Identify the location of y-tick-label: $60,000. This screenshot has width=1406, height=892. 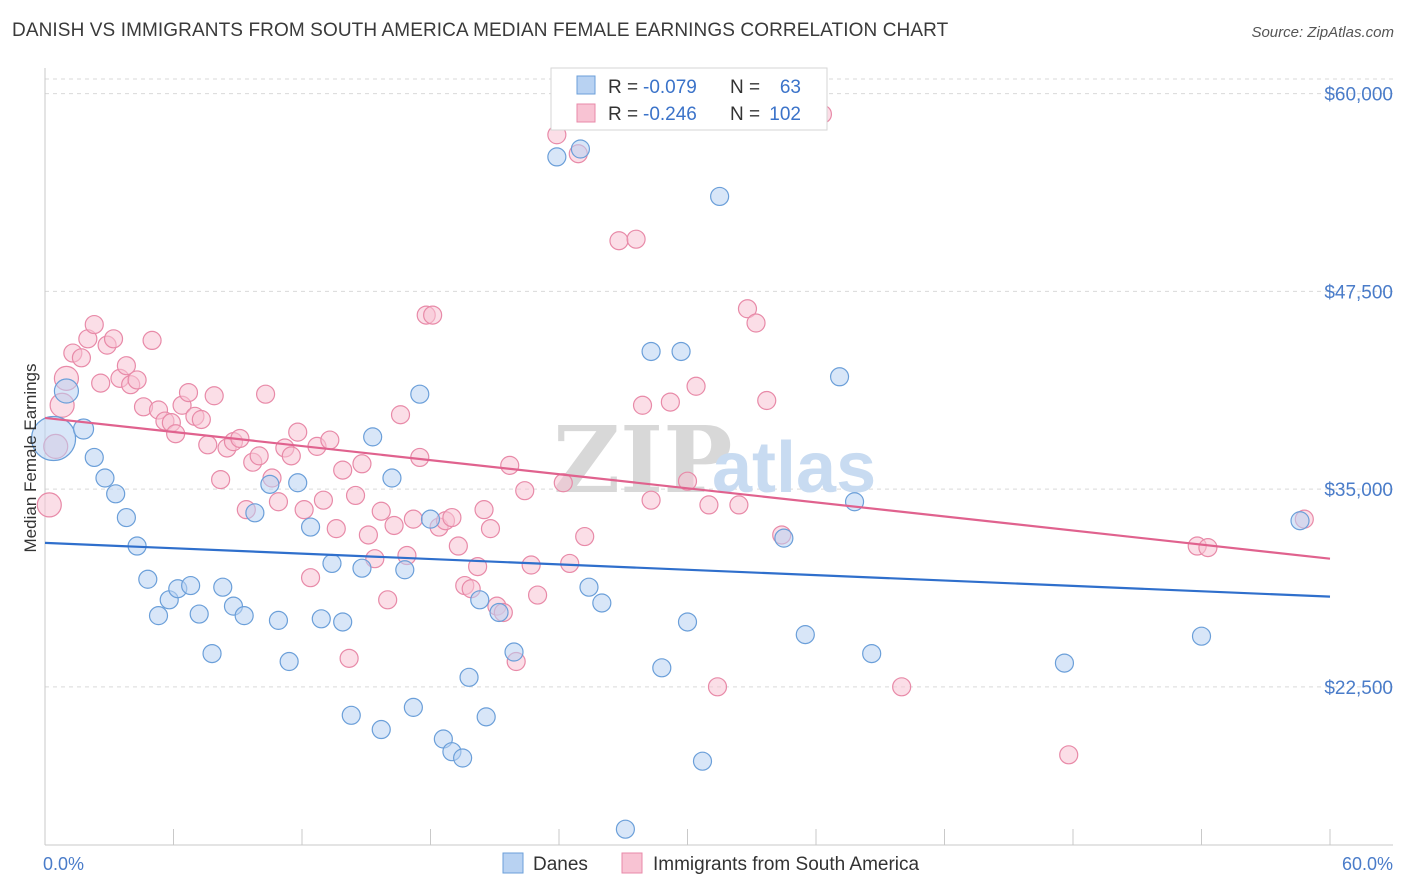
(1358, 95).